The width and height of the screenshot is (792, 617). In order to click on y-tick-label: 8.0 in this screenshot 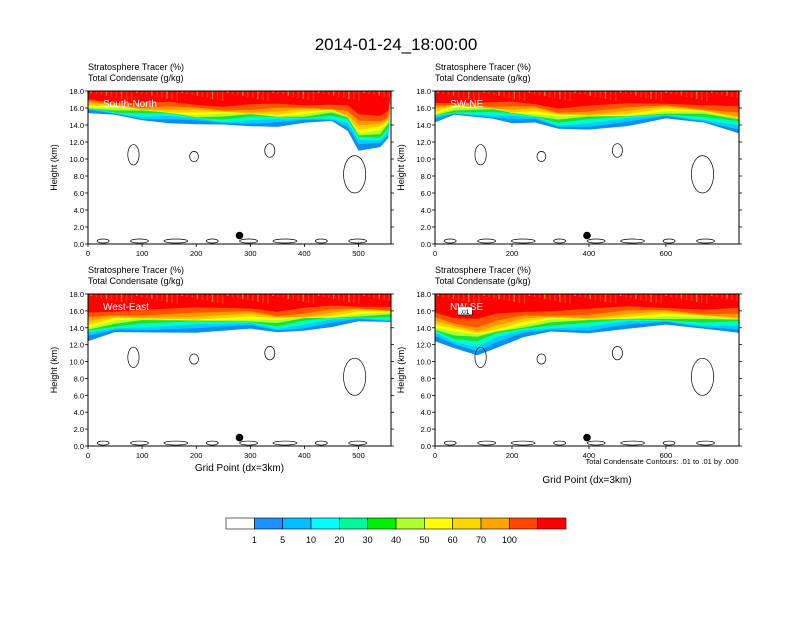, I will do `click(79, 378)`.